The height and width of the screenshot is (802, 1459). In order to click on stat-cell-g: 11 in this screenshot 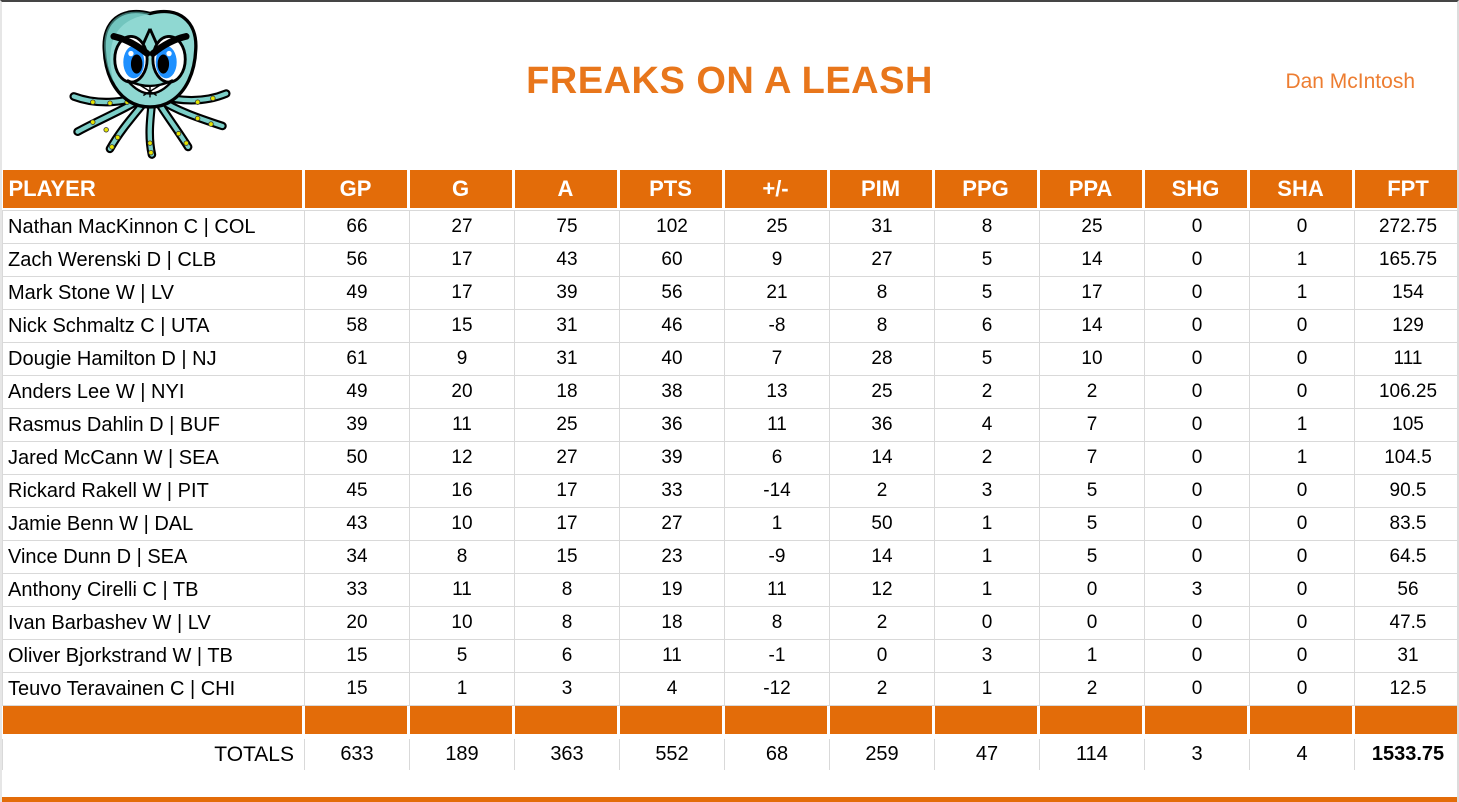, I will do `click(462, 425)`.